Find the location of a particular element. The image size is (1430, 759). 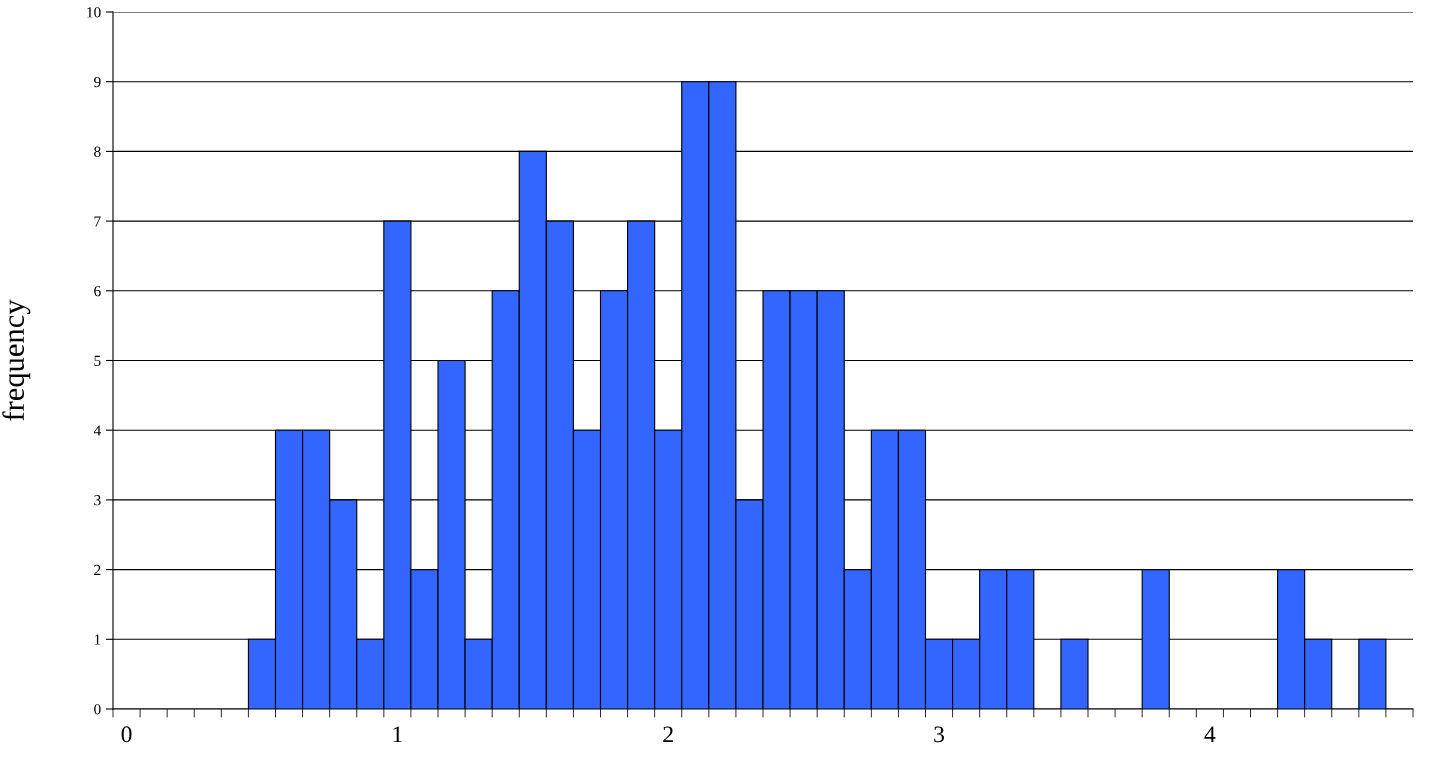

y-tick-label: 1 is located at coordinates (97, 639).